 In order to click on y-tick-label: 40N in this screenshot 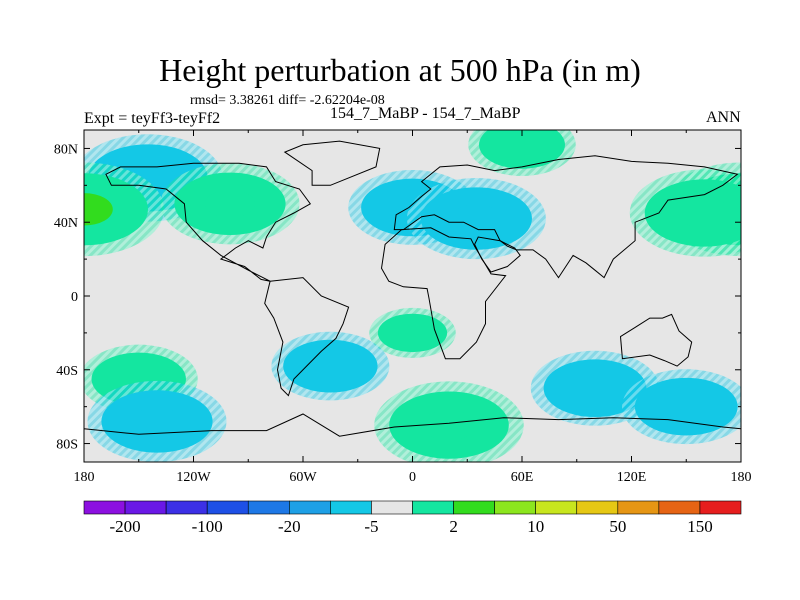, I will do `click(66, 223)`.